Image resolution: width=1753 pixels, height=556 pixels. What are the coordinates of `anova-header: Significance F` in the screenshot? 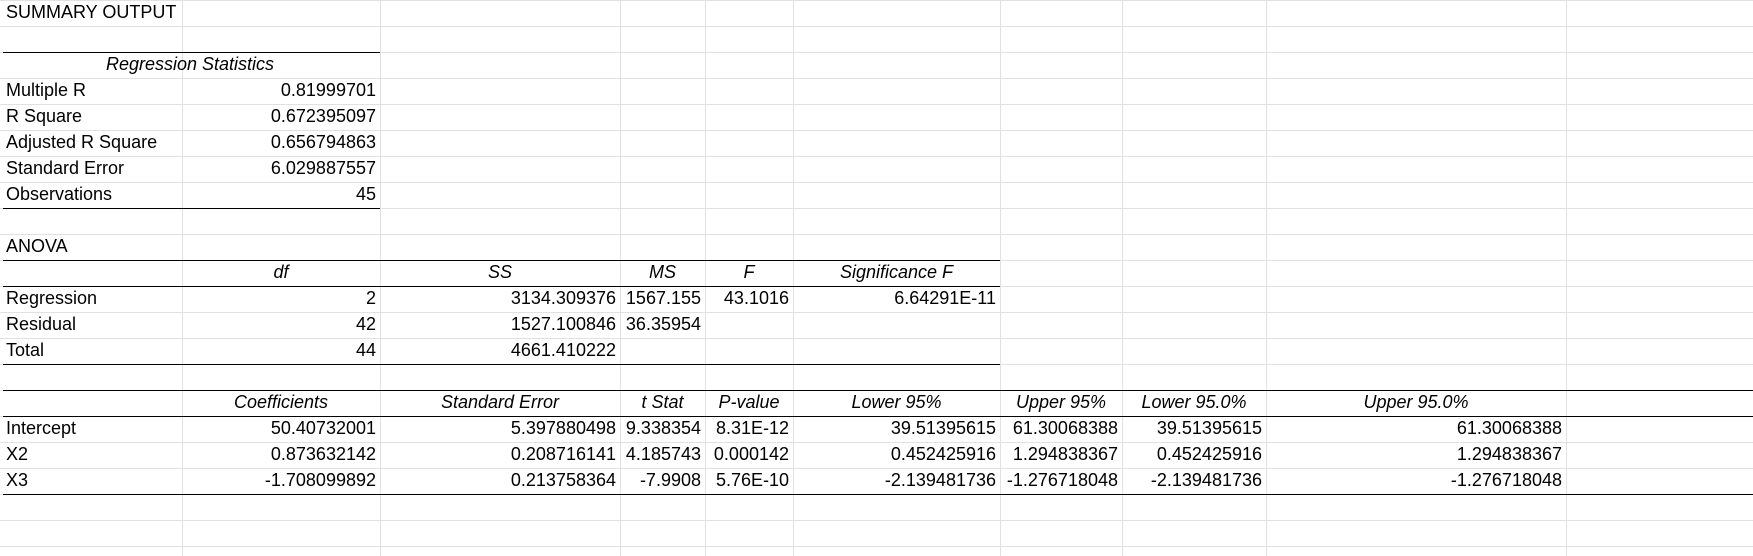 It's located at (896, 272).